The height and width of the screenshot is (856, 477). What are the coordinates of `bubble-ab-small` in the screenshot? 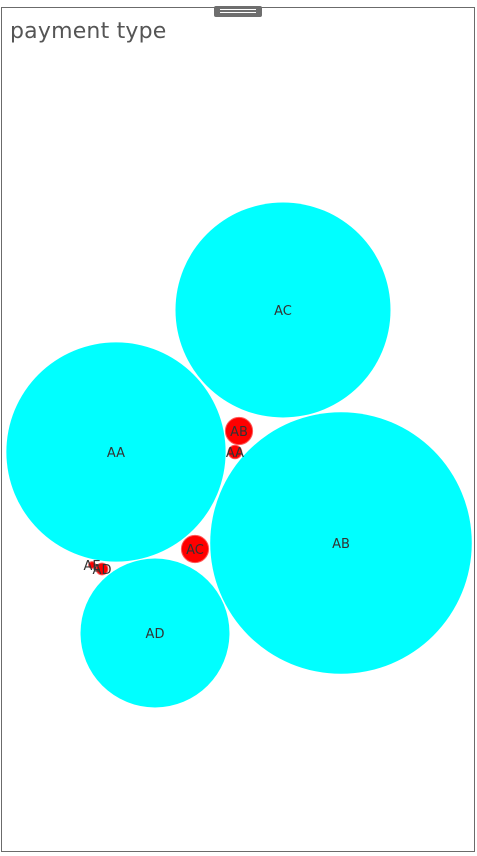 It's located at (239, 431).